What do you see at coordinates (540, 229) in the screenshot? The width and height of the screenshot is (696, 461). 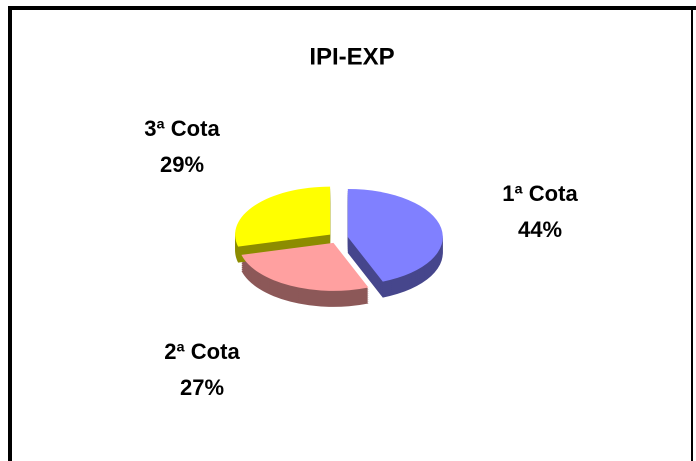 I see `slice-value-label: 44%` at bounding box center [540, 229].